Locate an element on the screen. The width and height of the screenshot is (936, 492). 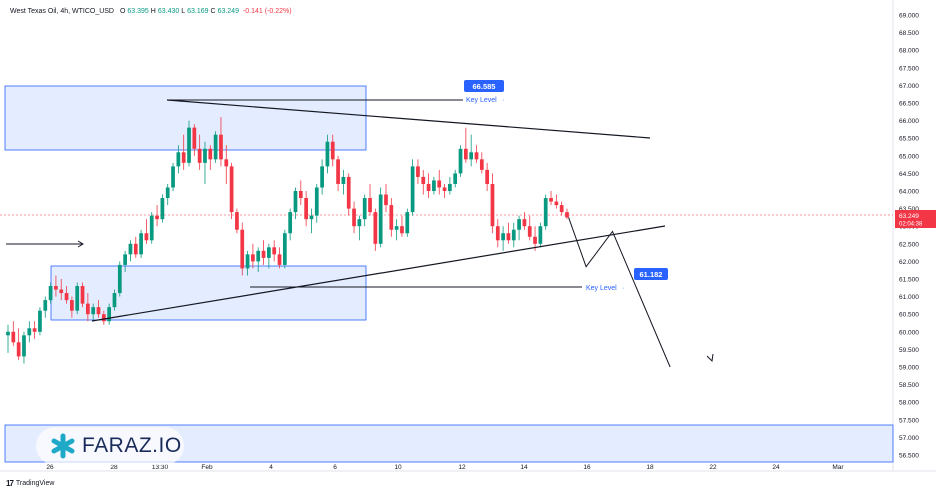
price-tick-label: 64.000 is located at coordinates (909, 192).